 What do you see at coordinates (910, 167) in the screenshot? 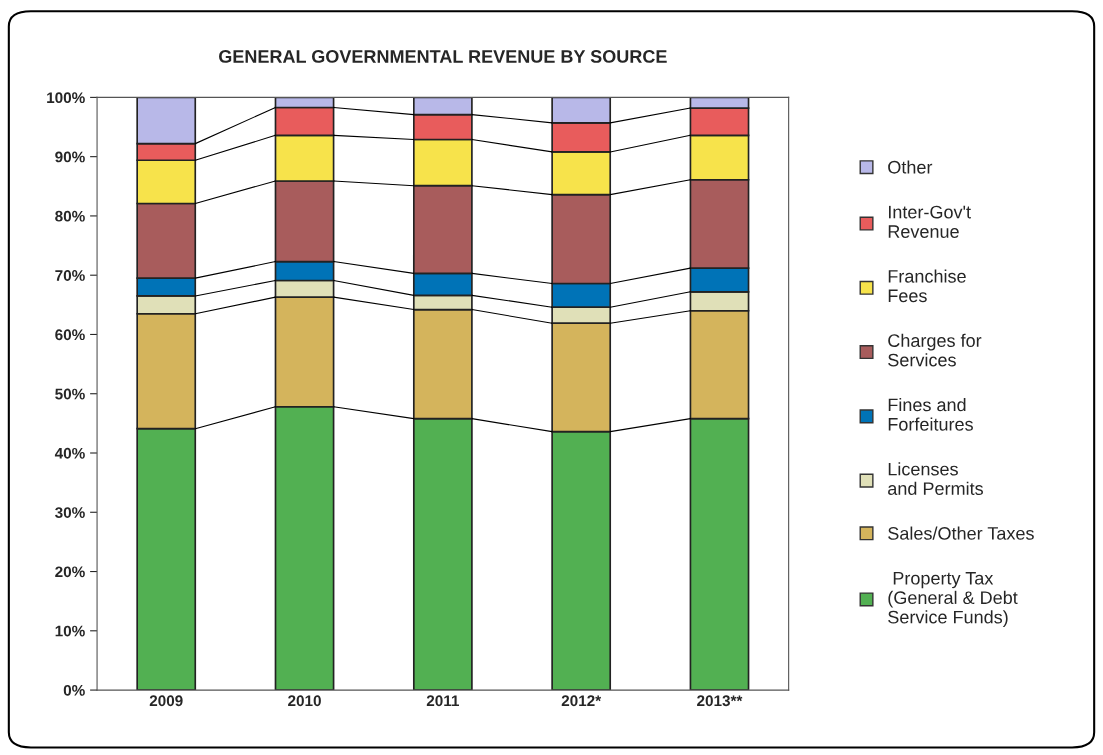
I see `legend-label: Other` at bounding box center [910, 167].